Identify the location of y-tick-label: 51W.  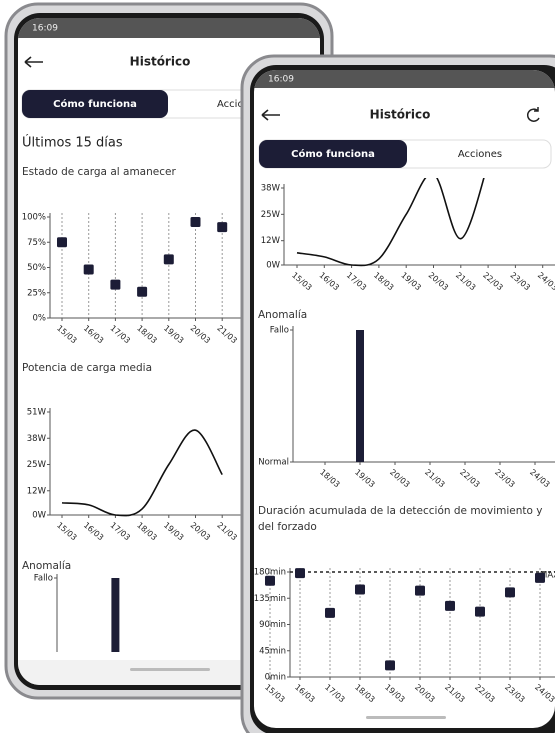
(37, 413).